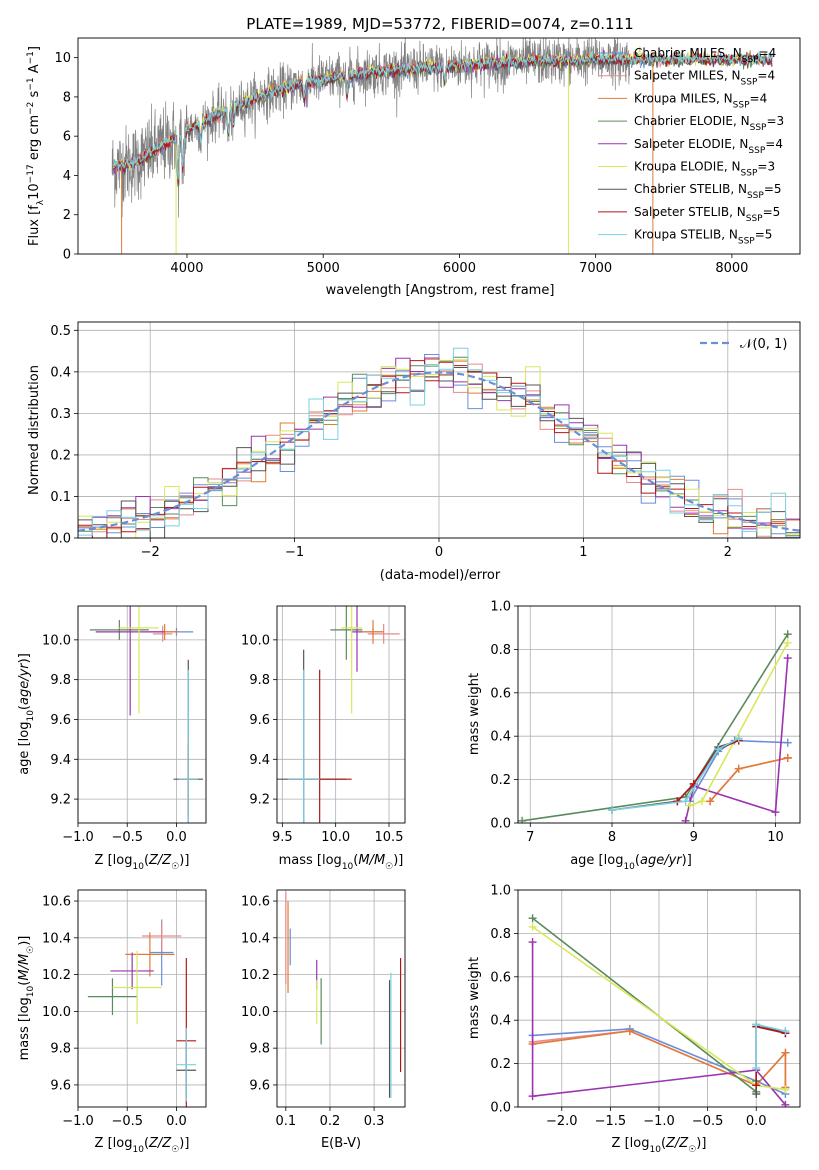  Describe the element at coordinates (24, 748) in the screenshot. I see `y-axis-label-part: age [log` at that location.